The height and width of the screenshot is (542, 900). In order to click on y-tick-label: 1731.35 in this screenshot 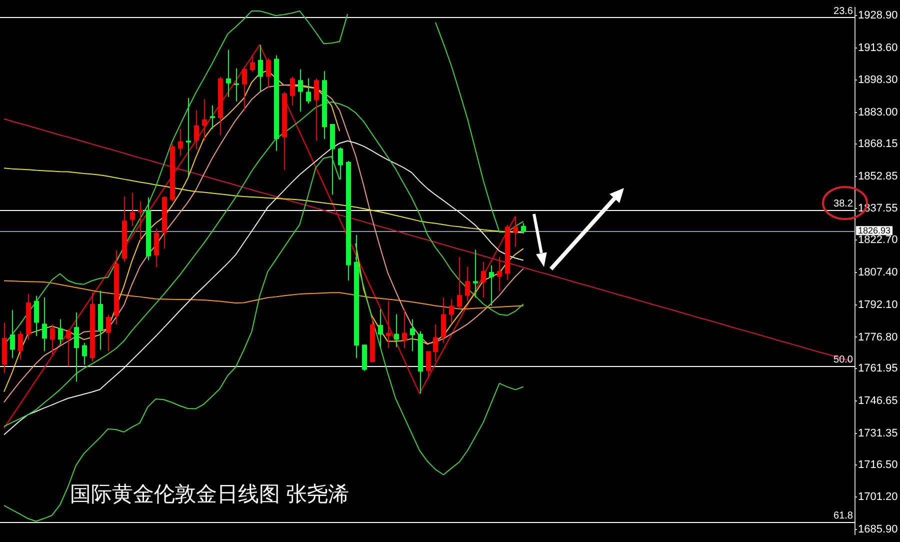, I will do `click(878, 433)`.